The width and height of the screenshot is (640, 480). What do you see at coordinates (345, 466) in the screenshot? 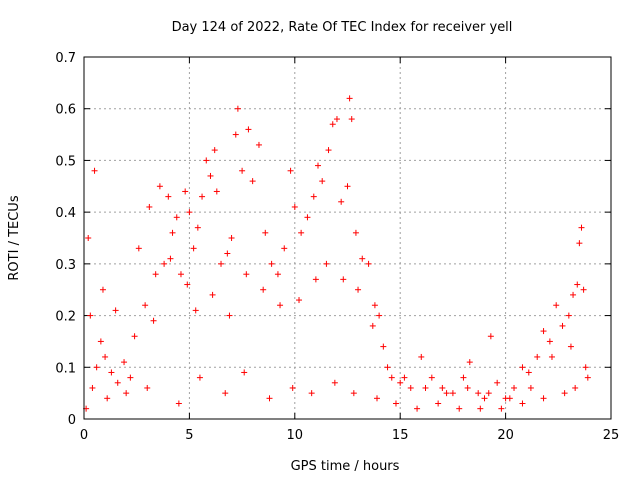
I see `x-axis-label: GPS time / hours` at bounding box center [345, 466].